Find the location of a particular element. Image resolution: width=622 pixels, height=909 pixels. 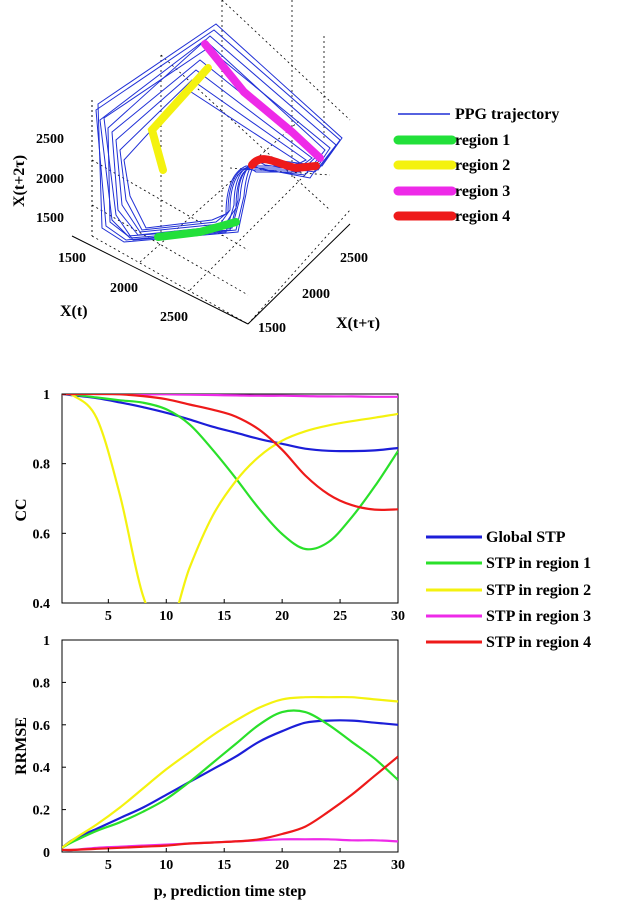

cc-line-global-stp is located at coordinates (230, 423).